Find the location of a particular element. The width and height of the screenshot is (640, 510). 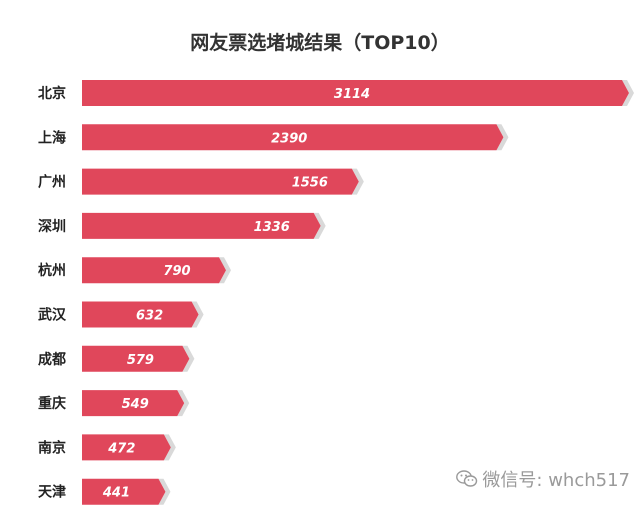

bar-row: 南京 472 is located at coordinates (107, 447).